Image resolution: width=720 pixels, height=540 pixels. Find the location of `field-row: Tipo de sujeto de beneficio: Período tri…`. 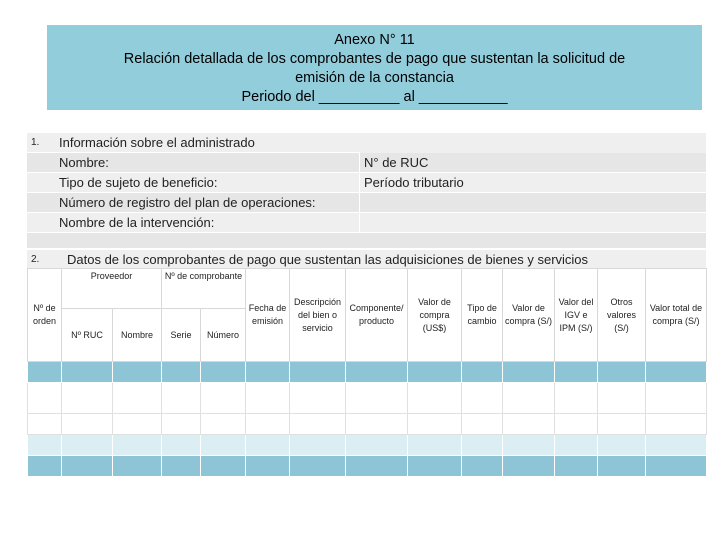

field-row: Tipo de sujeto de beneficio: Período tri… is located at coordinates (366, 183).